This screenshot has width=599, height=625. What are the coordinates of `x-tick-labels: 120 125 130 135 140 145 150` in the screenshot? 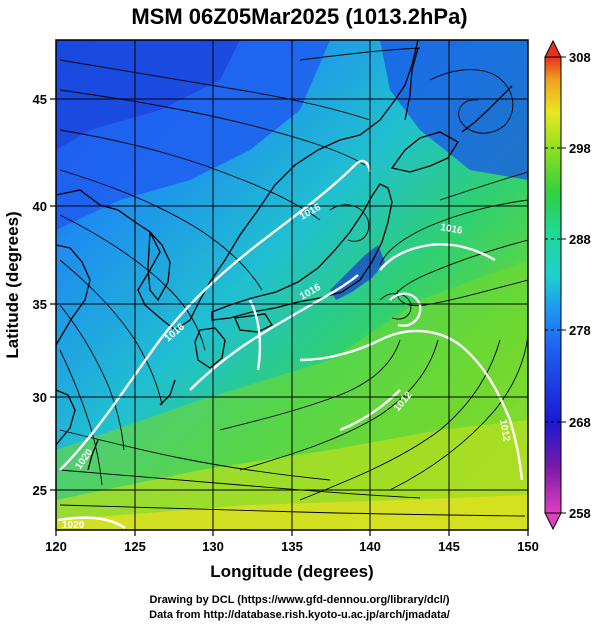 It's located at (292, 546).